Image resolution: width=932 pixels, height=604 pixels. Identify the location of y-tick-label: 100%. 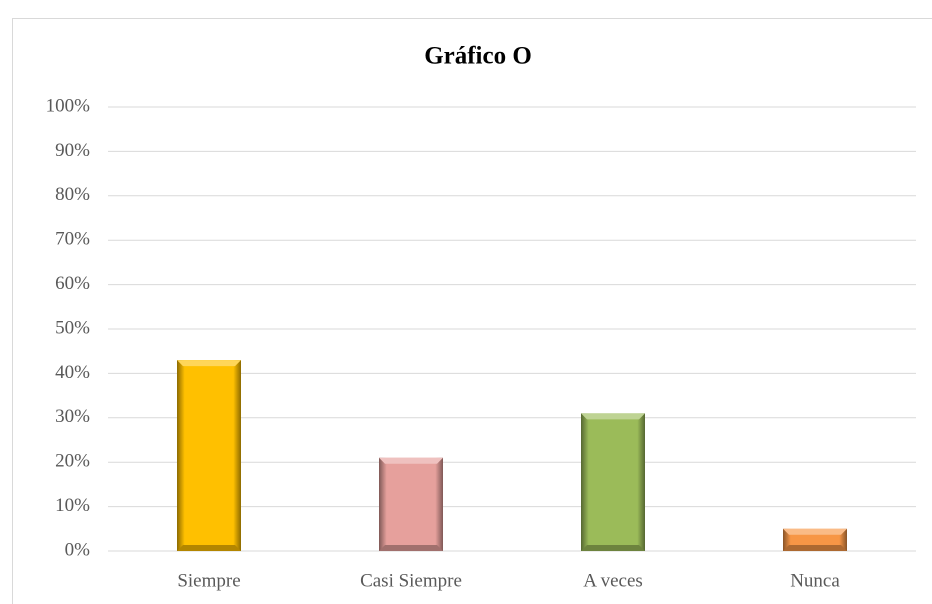
(68, 105).